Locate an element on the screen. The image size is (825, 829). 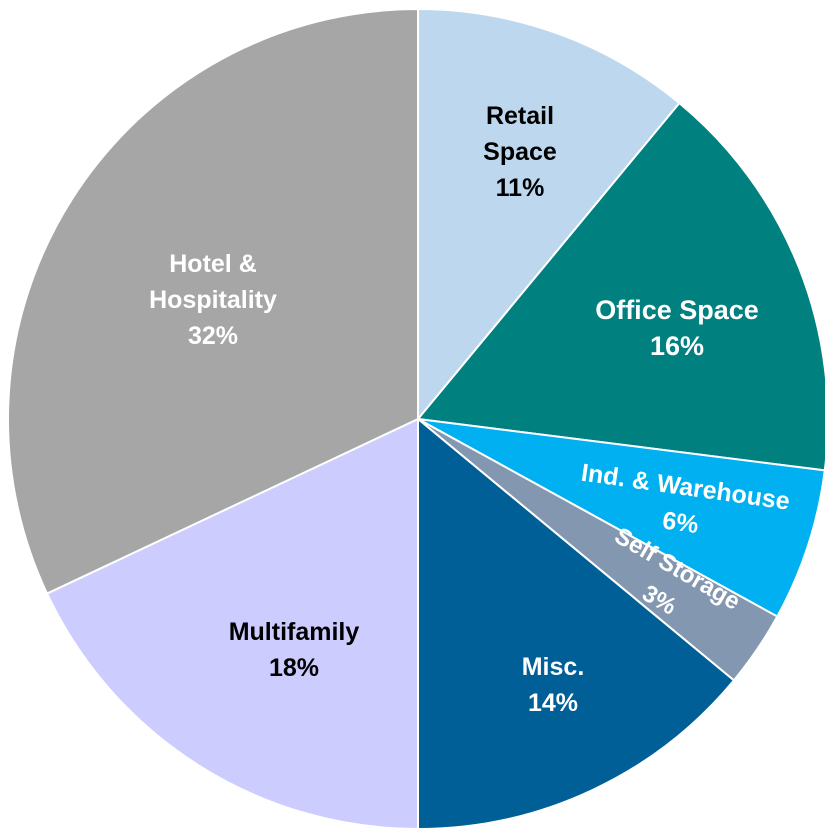
value-label: 11% is located at coordinates (520, 188).